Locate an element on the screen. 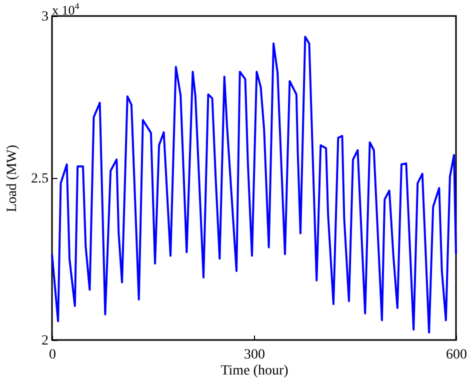  x-tick-label: 300 is located at coordinates (254, 355).